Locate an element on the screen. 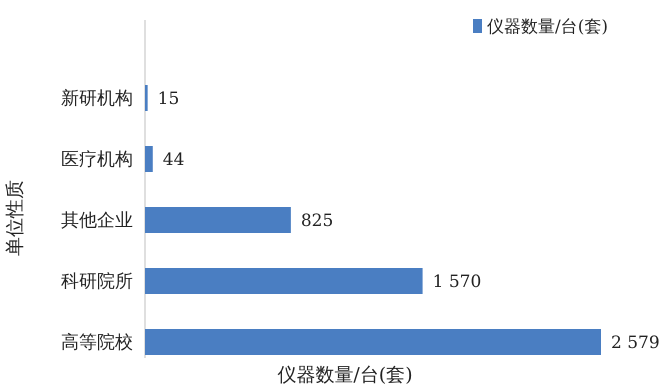 This screenshot has height=387, width=666. y-tick-label: 高等院校 is located at coordinates (97, 342).